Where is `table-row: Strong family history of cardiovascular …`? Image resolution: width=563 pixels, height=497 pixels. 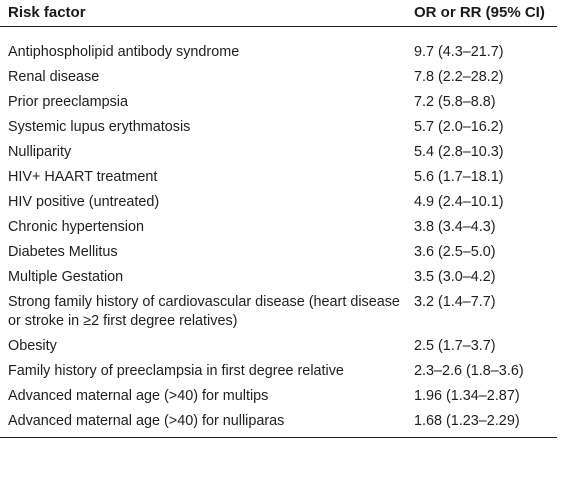 table-row: Strong family history of cardiovascular … is located at coordinates (278, 312).